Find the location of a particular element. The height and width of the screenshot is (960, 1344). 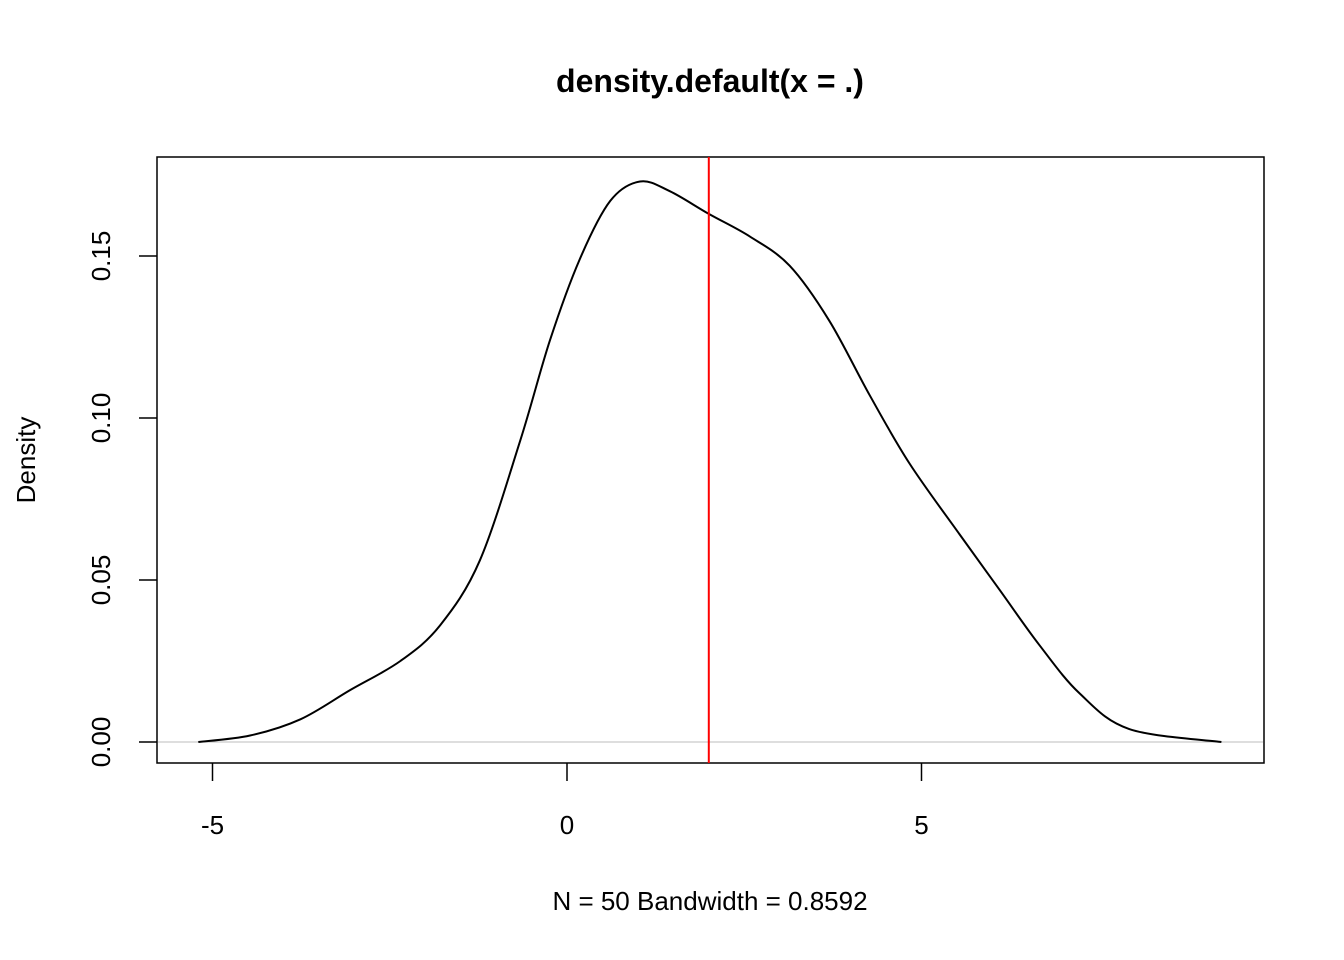

y-tick-label: 0.15 is located at coordinates (101, 256).